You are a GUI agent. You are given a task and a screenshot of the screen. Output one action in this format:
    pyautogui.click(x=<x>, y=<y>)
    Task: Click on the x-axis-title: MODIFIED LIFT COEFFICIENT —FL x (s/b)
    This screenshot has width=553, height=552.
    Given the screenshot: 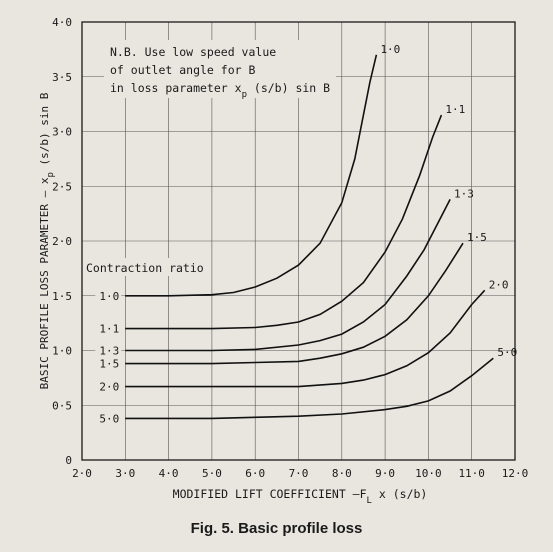 What is the action you would take?
    pyautogui.click(x=300, y=496)
    